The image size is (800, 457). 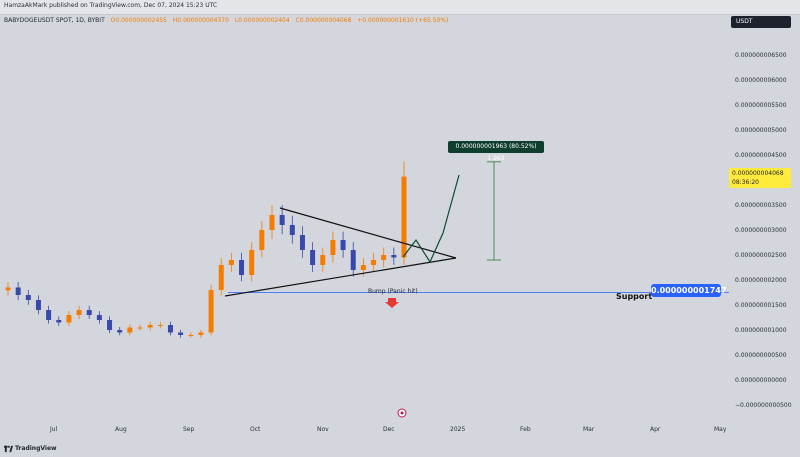 I want to click on price-tick-label: 0.000000000000, so click(x=761, y=380).